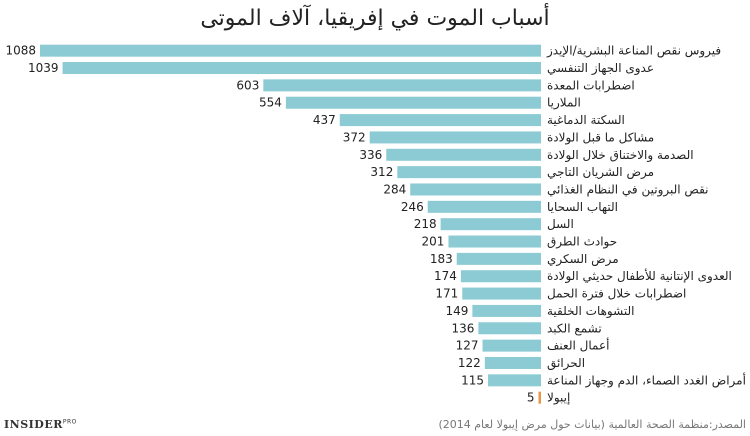 This screenshot has height=436, width=750. What do you see at coordinates (600, 137) in the screenshot?
I see `category-label: مشاكل ما قبل الولادة` at bounding box center [600, 137].